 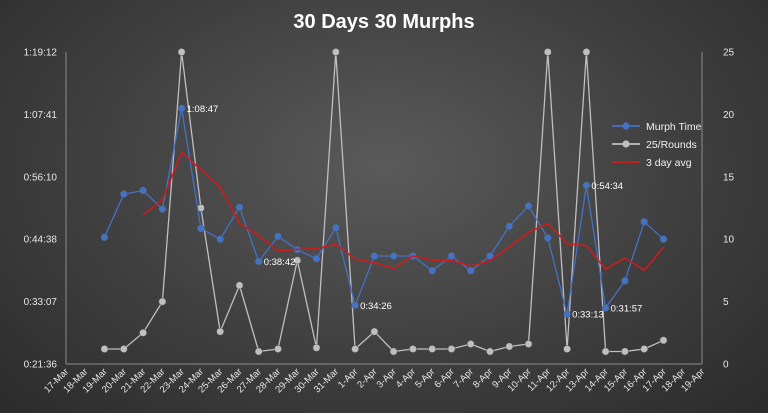 I want to click on x-tick-label: 1-Apr, so click(x=348, y=378).